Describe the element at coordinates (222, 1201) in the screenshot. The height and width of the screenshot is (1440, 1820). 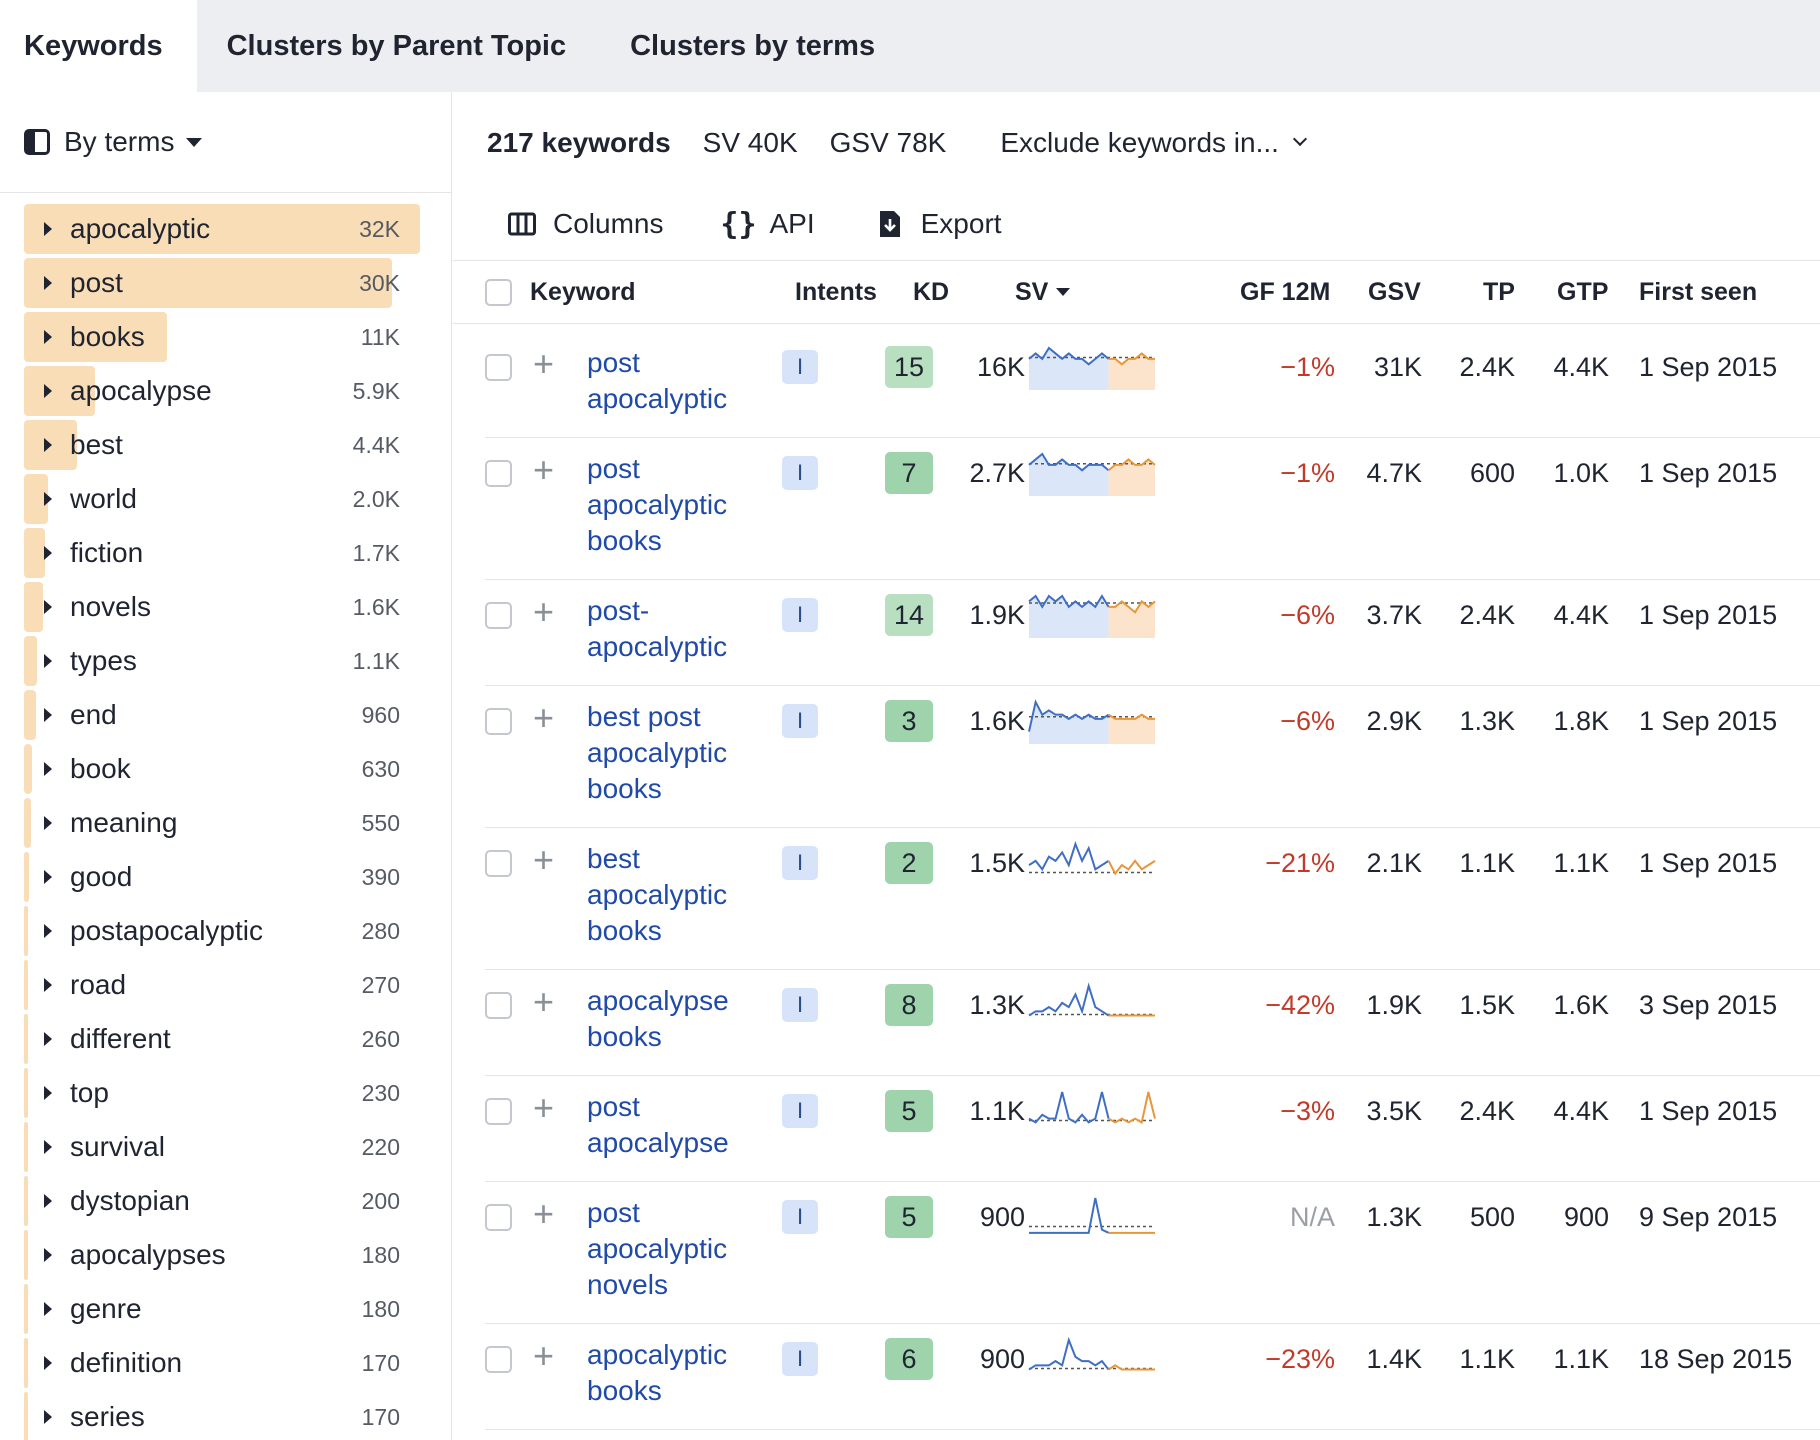
I see `term-item-dystopian: dystopian 200` at that location.